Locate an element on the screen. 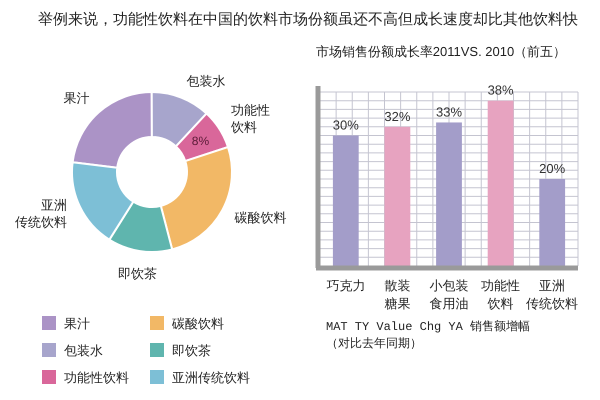 The width and height of the screenshot is (600, 400). slice-label: 碳酸饮料 is located at coordinates (260, 217).